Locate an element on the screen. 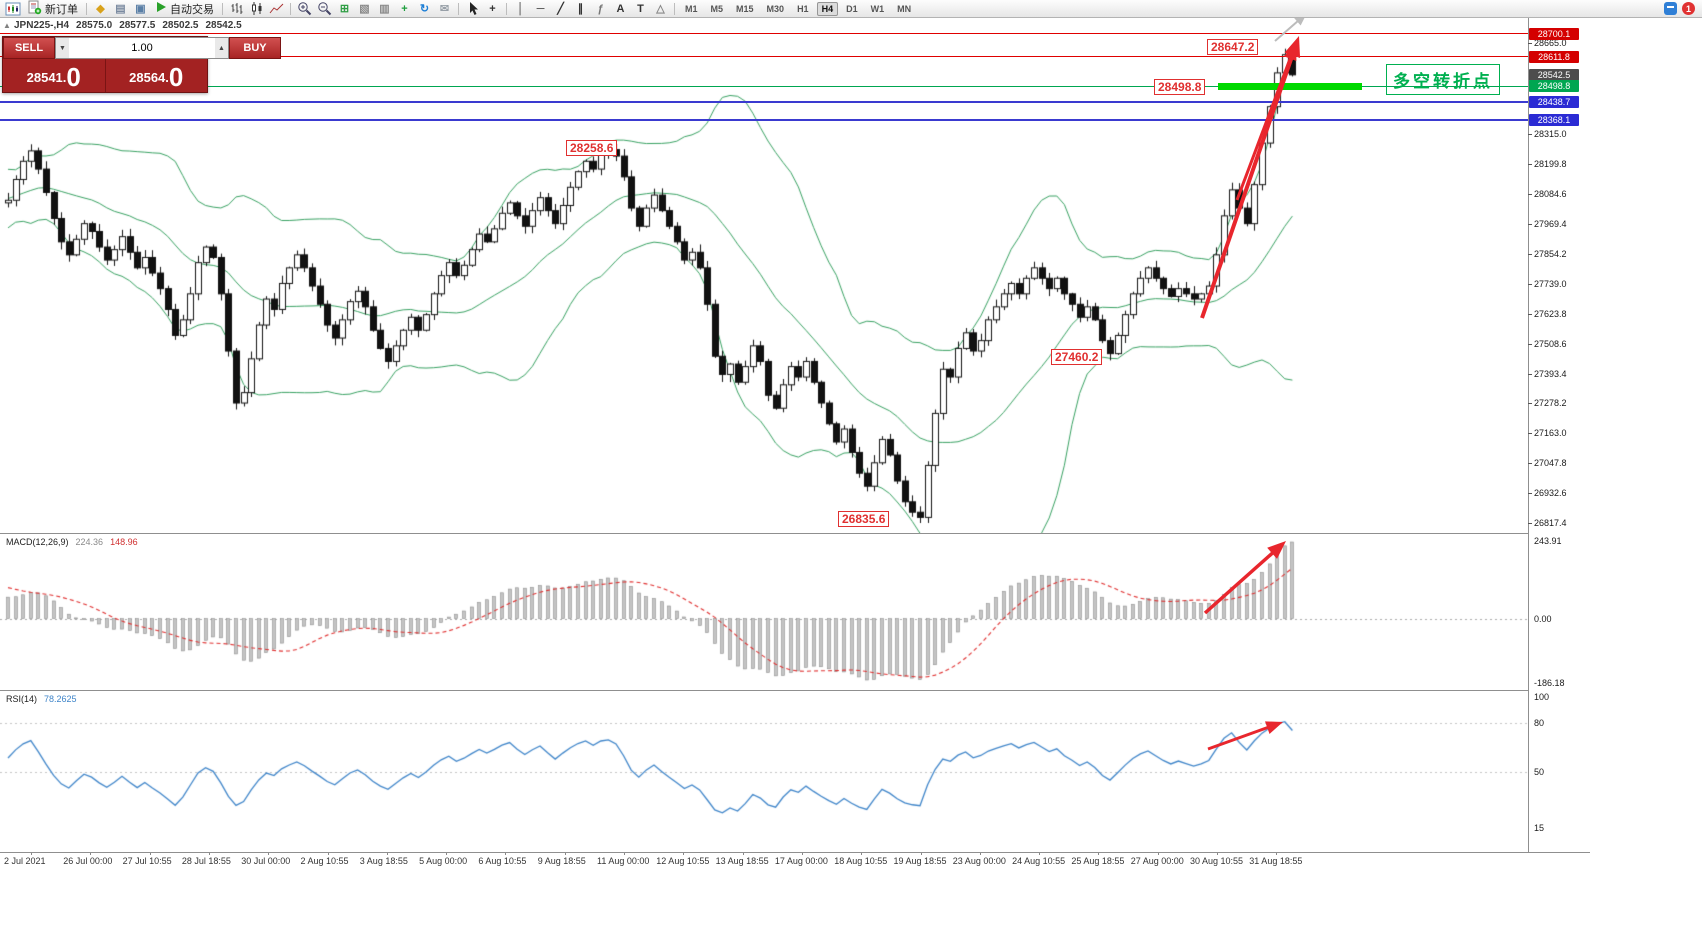  timeframe-button-mn: MN is located at coordinates (904, 8).